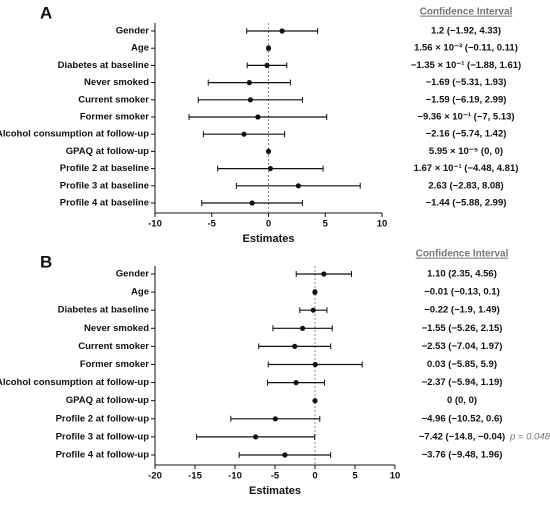  What do you see at coordinates (103, 418) in the screenshot?
I see `category-label: Profile 2 at follow-up` at bounding box center [103, 418].